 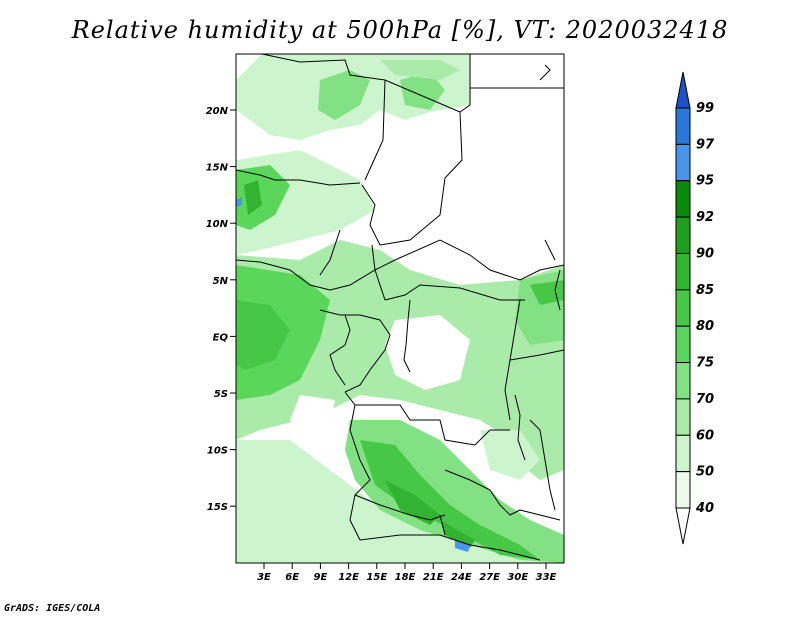 I want to click on latitude-axis: 20N 15N 10N 5N EQ 5S 10S 15S, so click(x=221, y=309).